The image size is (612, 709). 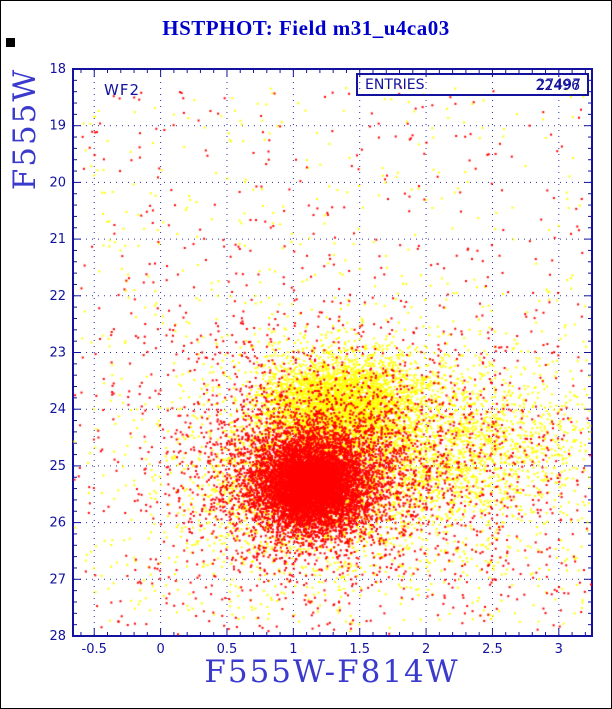 What do you see at coordinates (57, 636) in the screenshot?
I see `y-tick-label: 28` at bounding box center [57, 636].